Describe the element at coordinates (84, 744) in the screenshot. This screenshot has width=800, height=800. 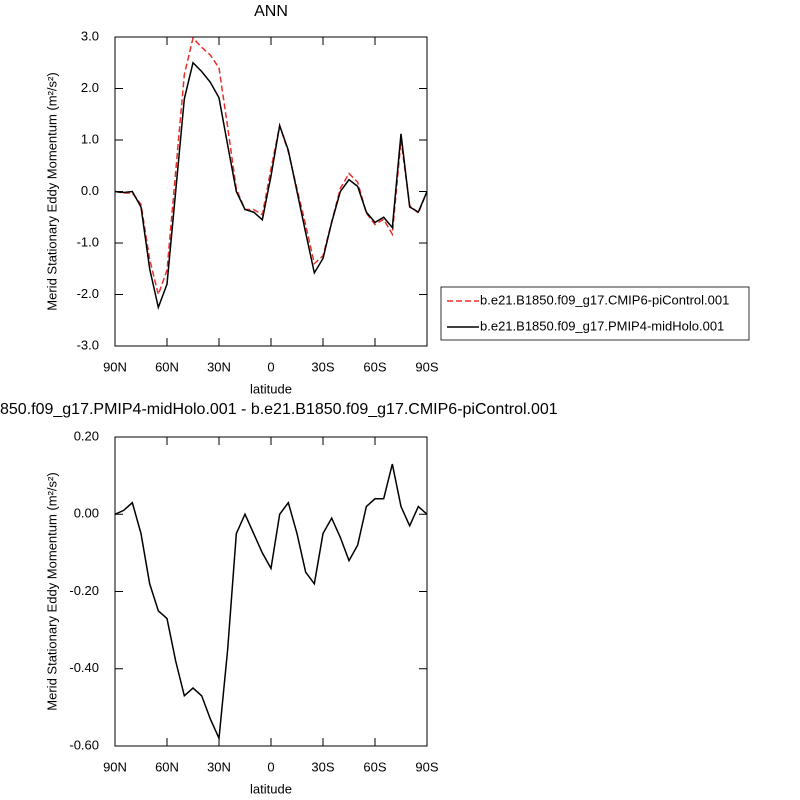
I see `y-tick-label: -0.60` at that location.